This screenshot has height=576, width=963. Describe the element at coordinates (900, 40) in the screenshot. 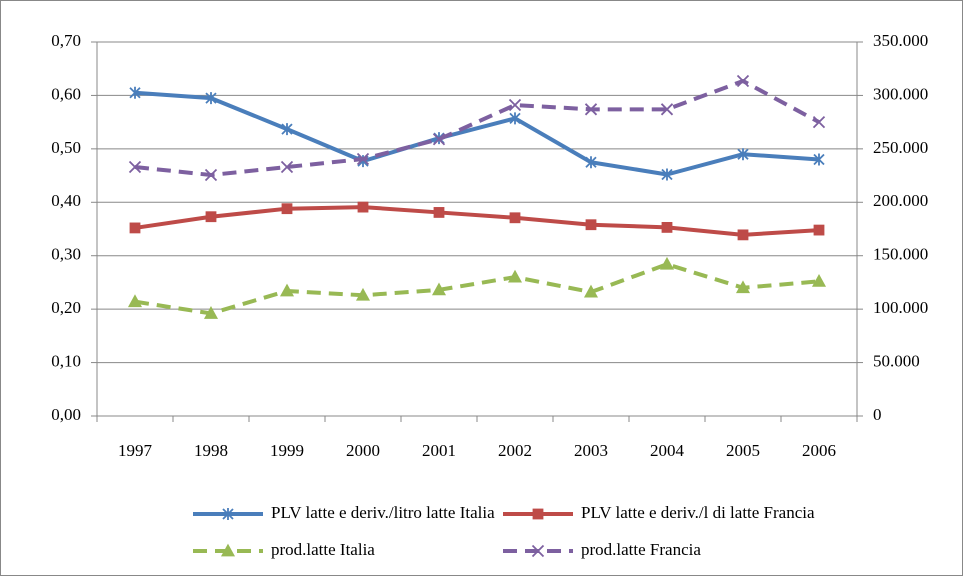

I see `y2-tick-label: 350.000` at that location.